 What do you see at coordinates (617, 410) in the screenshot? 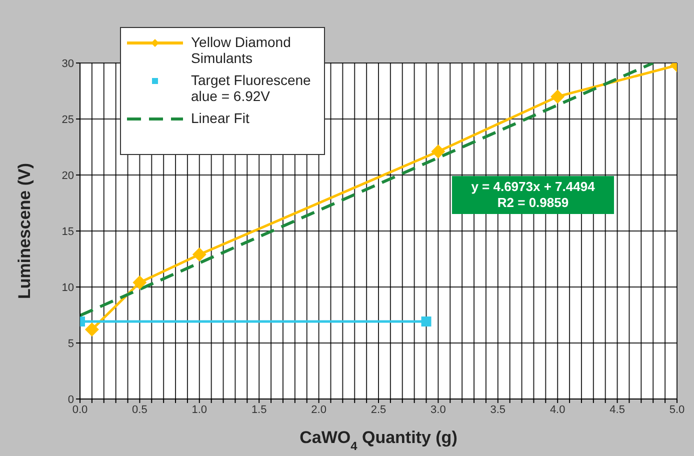
I see `x-tick-label: 4.5` at bounding box center [617, 410].